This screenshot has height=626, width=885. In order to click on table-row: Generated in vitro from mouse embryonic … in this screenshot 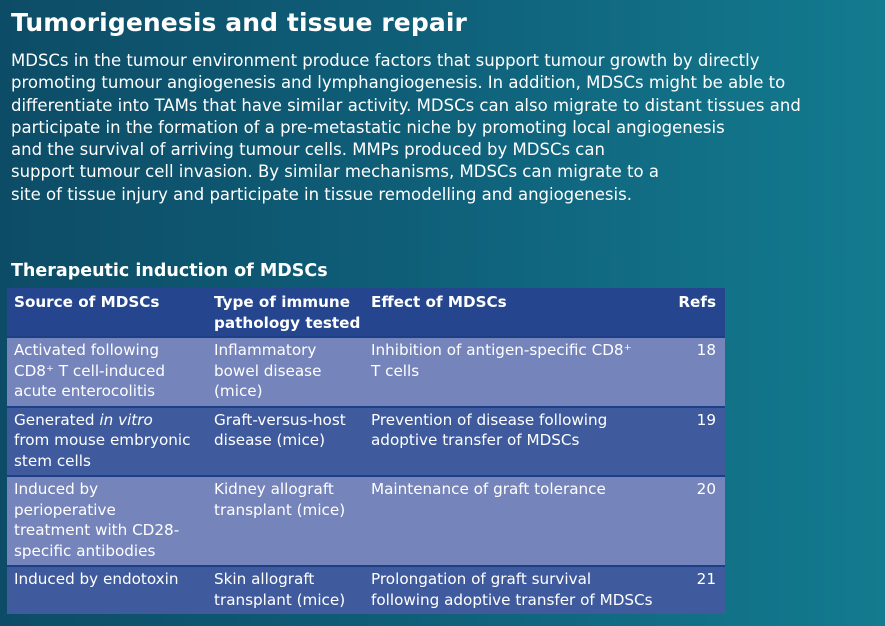, I will do `click(366, 440)`.